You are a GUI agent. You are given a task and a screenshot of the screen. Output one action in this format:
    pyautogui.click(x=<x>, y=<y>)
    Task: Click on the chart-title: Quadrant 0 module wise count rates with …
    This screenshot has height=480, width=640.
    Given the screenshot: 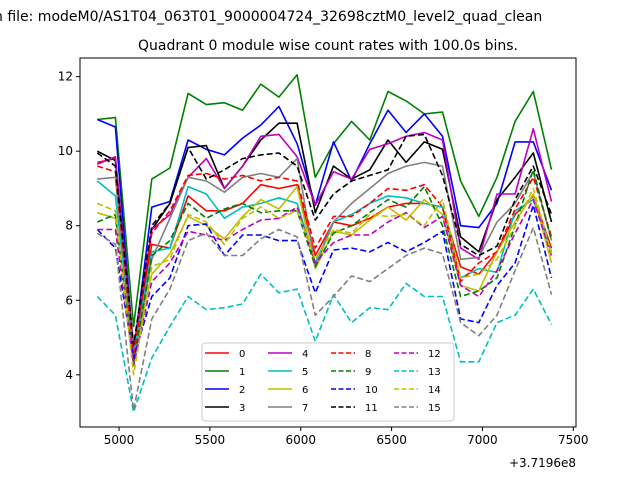 What is the action you would take?
    pyautogui.click(x=328, y=46)
    